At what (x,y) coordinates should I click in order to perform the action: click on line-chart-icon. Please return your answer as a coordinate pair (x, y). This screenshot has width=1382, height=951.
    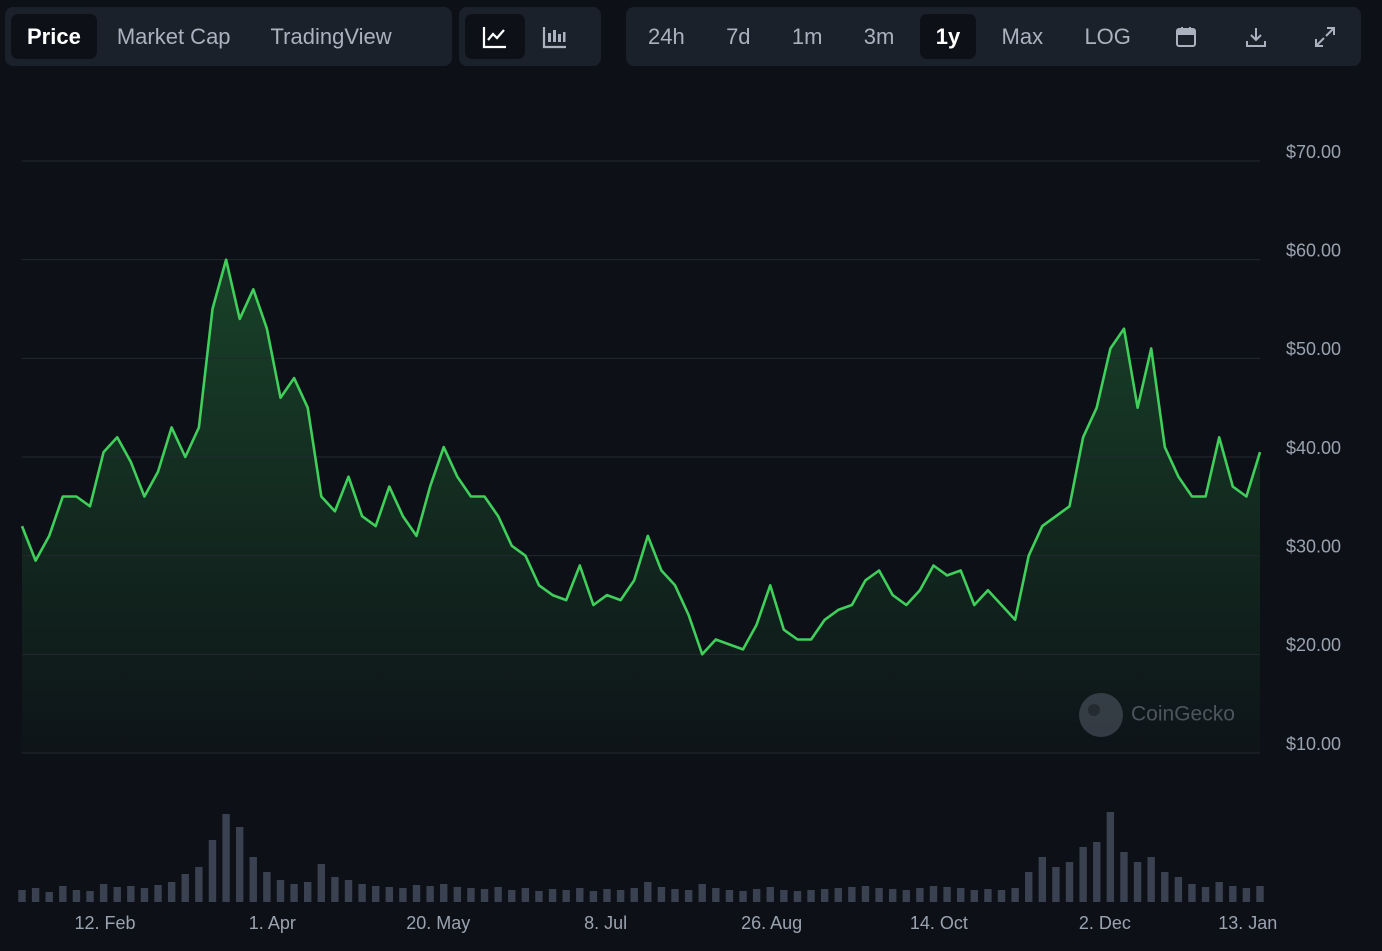
    Looking at the image, I should click on (495, 36).